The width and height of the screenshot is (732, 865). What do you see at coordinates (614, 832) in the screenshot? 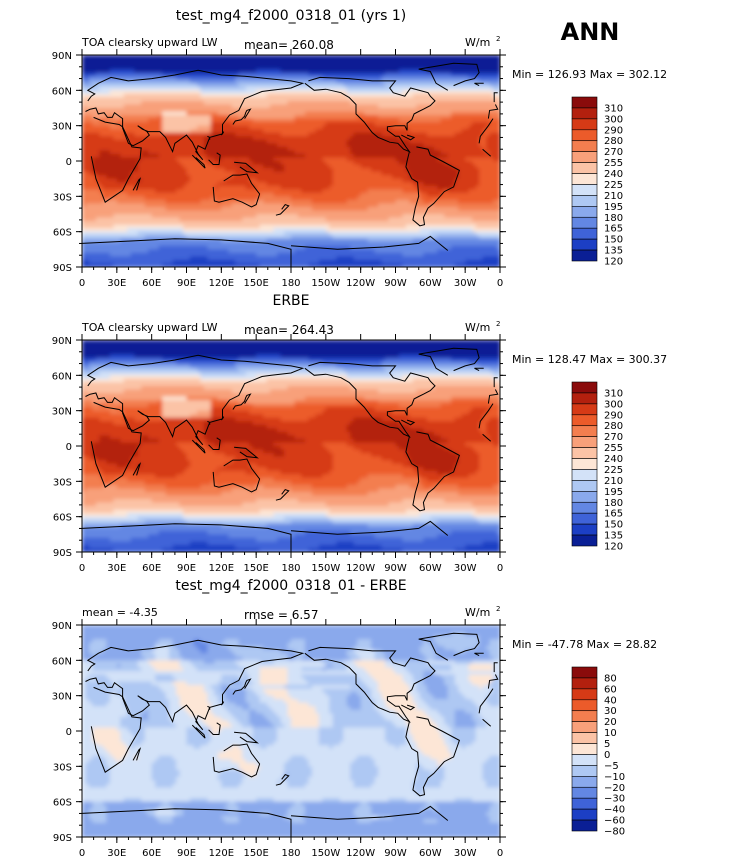
I see `colorbar-level-label: −80` at bounding box center [614, 832].